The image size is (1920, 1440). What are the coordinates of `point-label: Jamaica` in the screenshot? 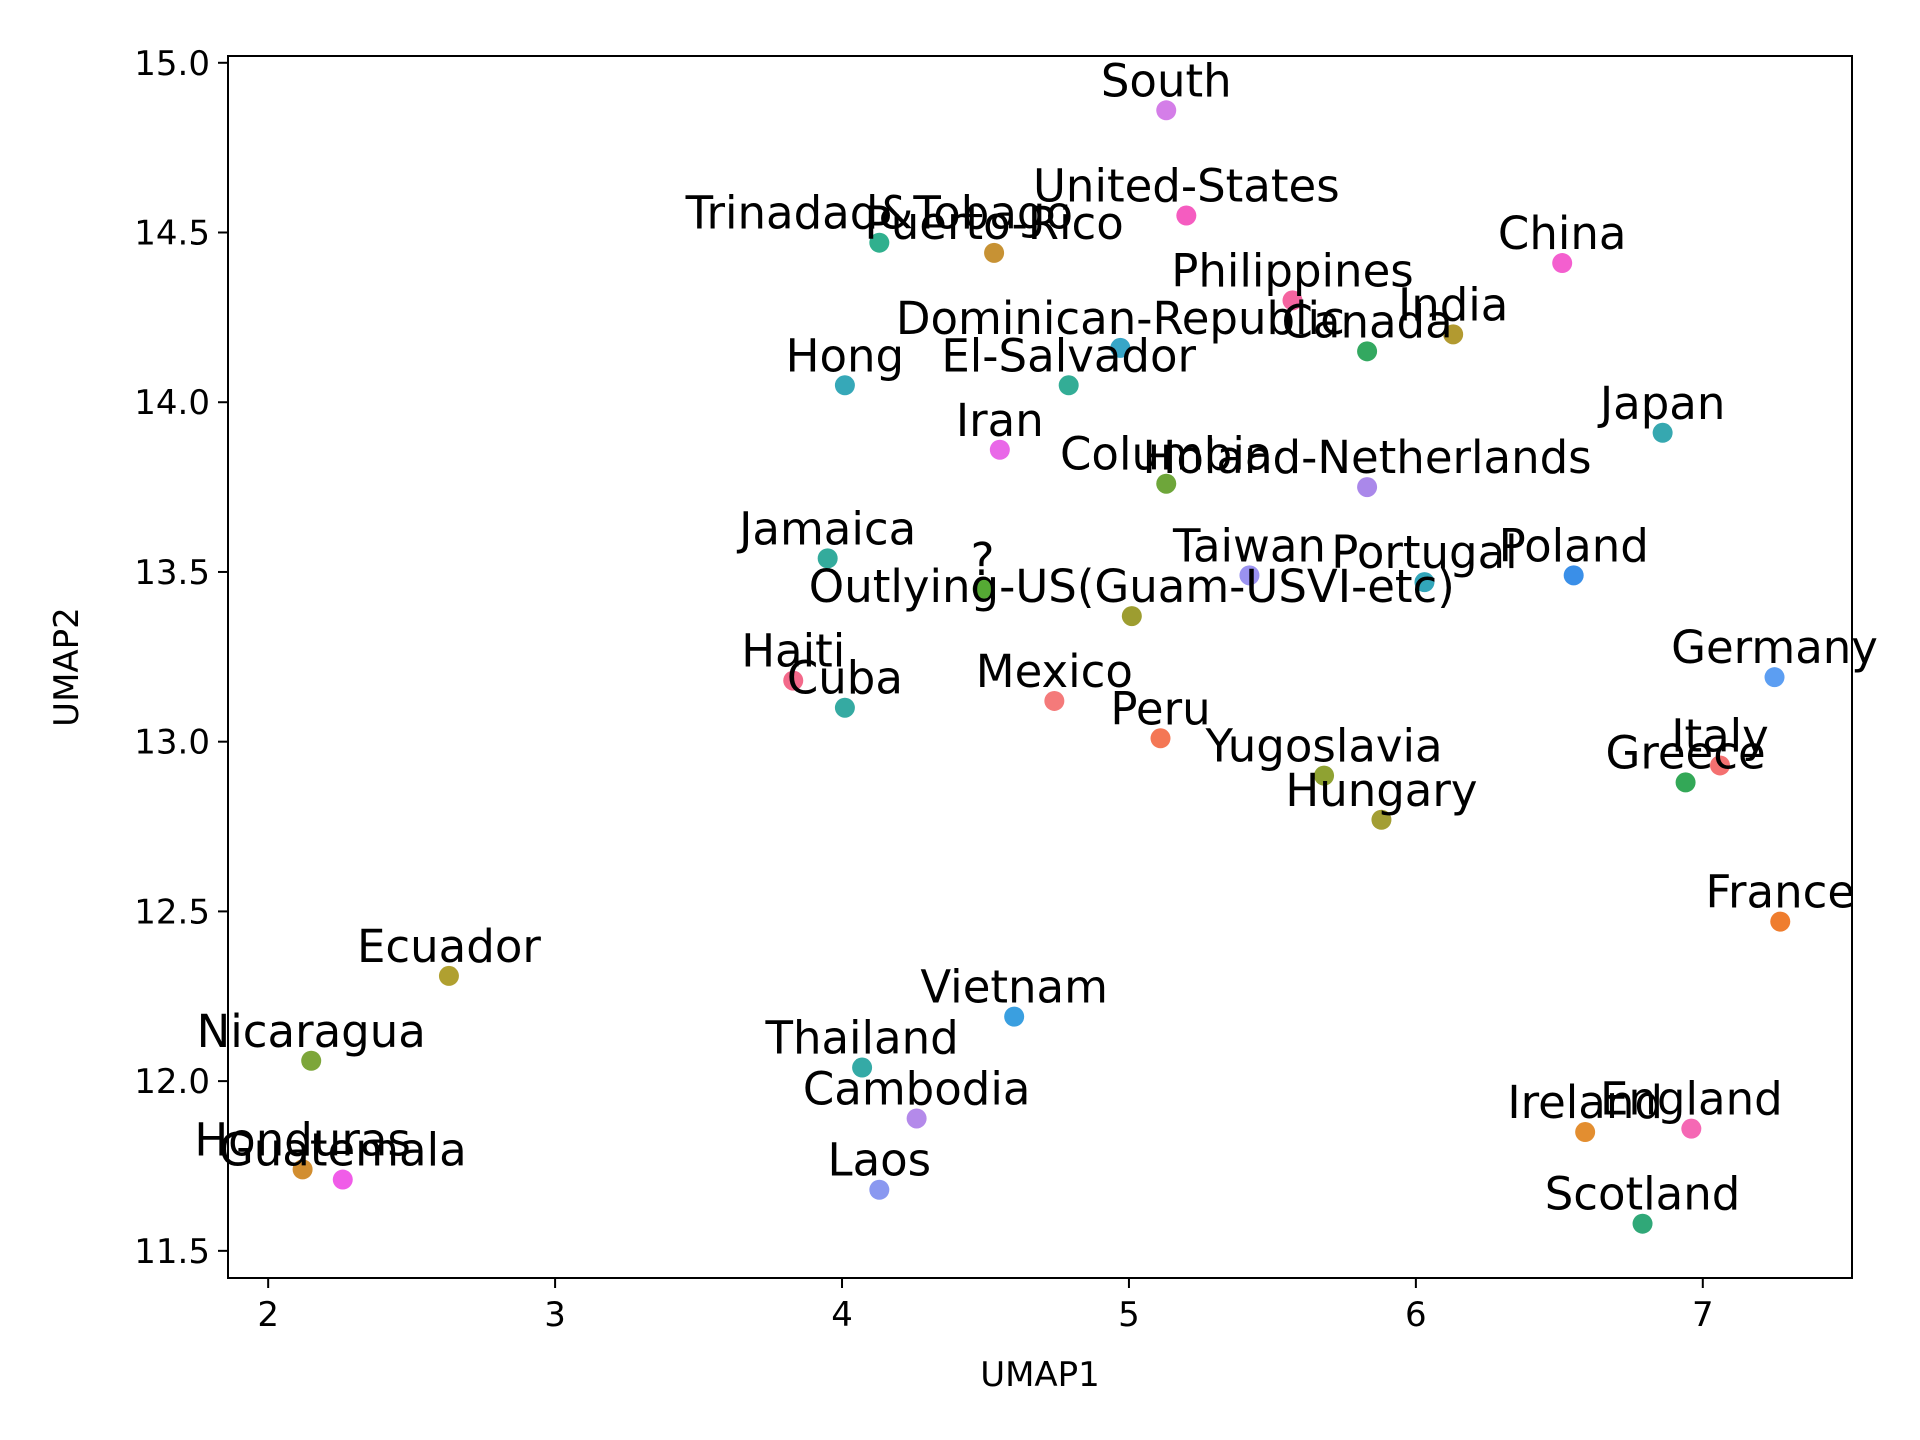 It's located at (826, 528).